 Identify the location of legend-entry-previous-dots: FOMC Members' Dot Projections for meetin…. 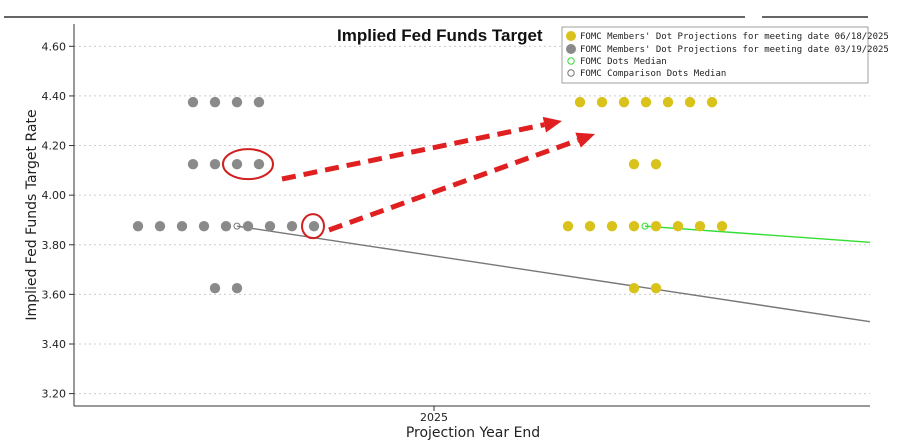
(734, 50).